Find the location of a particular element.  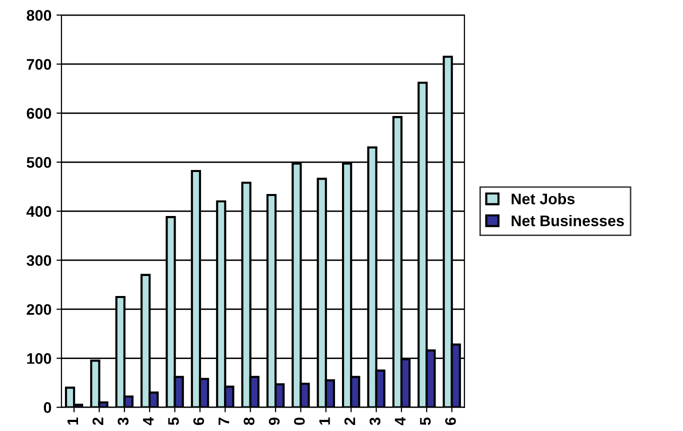

y-tick-label: 400 is located at coordinates (39, 211).